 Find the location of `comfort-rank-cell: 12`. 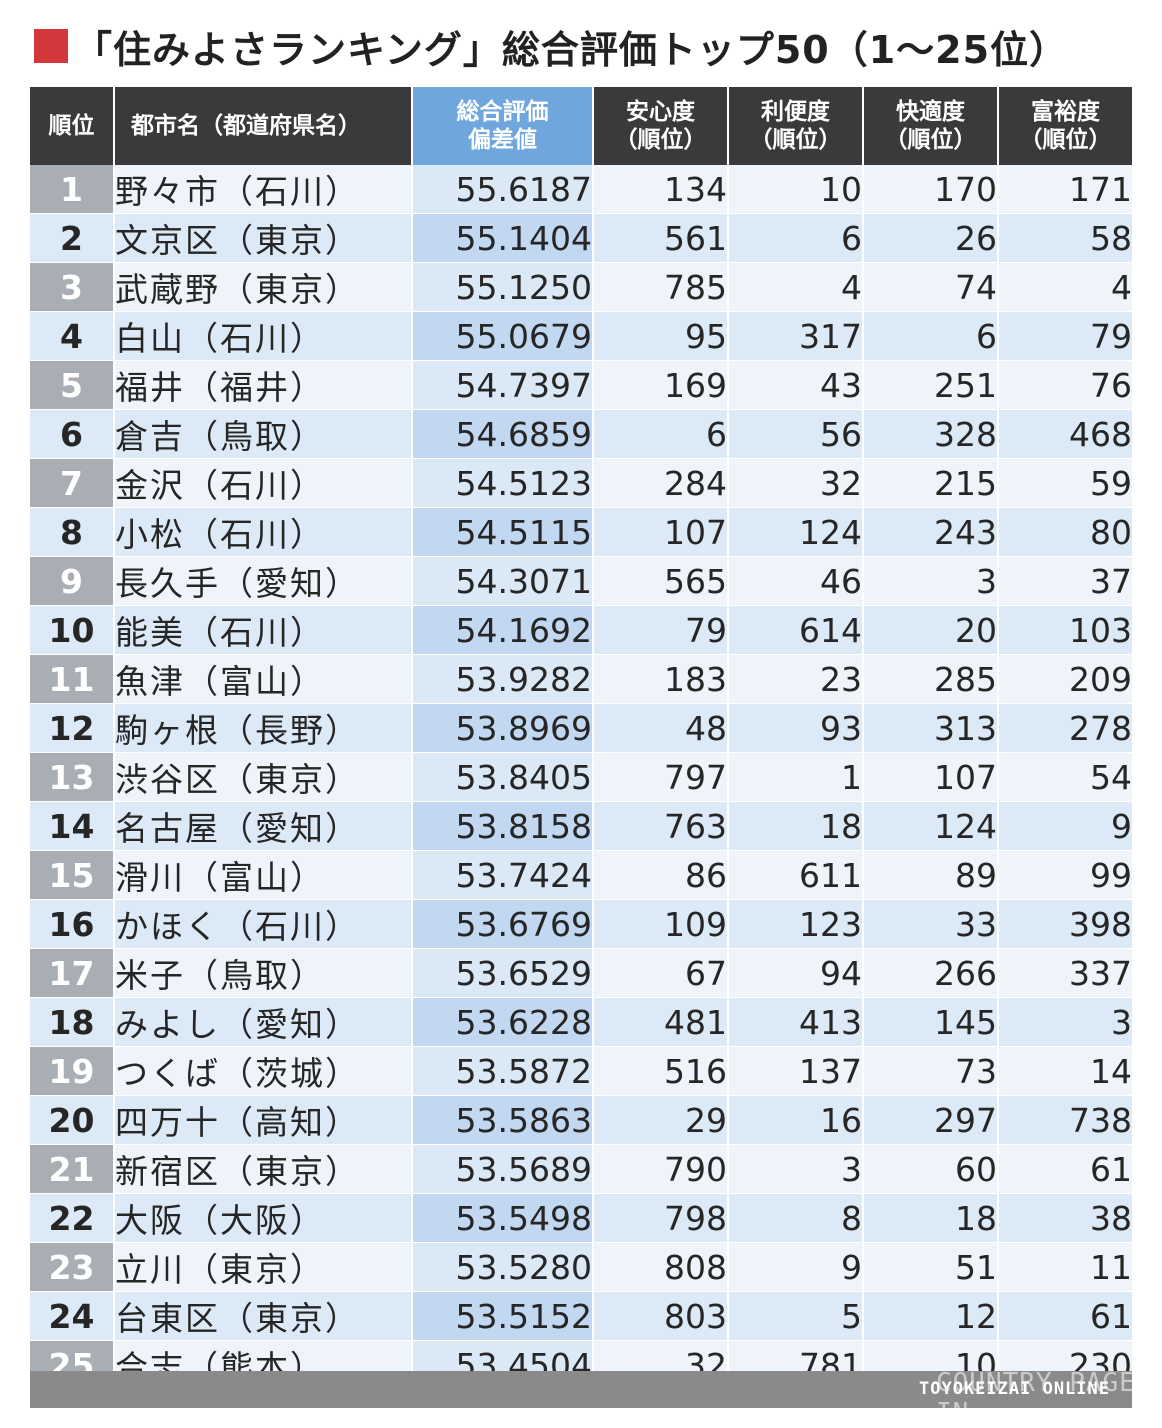

comfort-rank-cell: 12 is located at coordinates (931, 1316).